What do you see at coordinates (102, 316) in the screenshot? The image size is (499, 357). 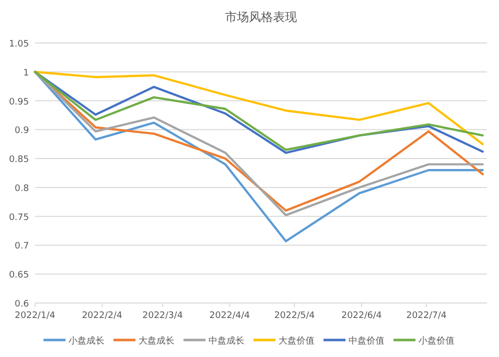 I see `x-tick-label: 2022/2/4` at bounding box center [102, 316].